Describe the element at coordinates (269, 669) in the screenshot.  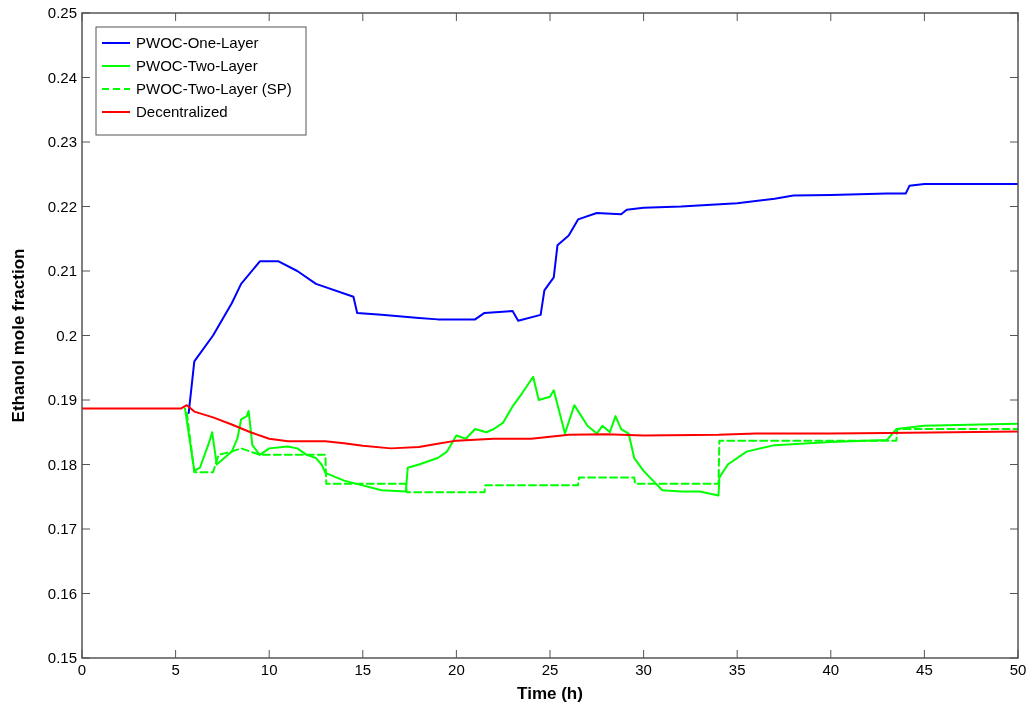
I see `x-tick-label: 10` at that location.